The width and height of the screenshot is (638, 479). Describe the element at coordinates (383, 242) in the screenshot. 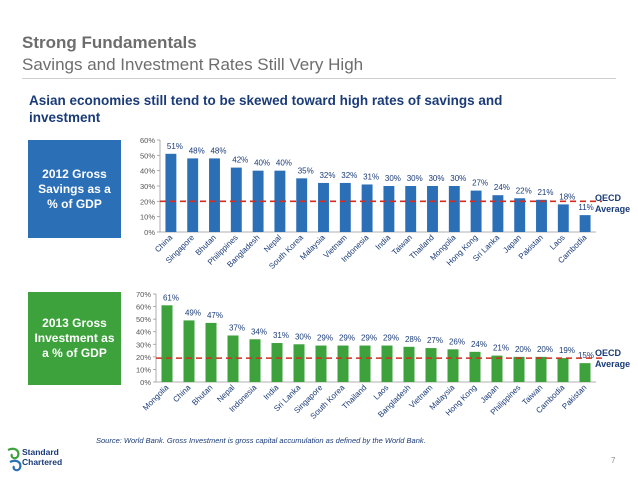

I see `savings-category-label: India` at that location.